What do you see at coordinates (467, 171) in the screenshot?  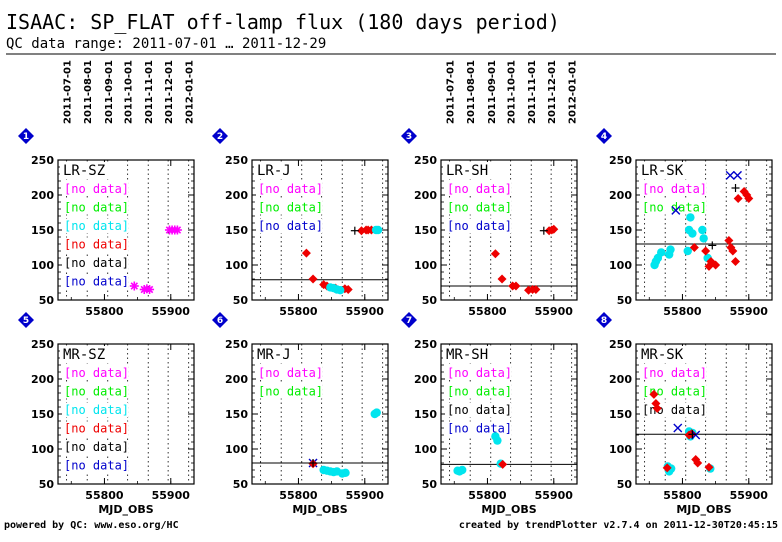 I see `panel-label: LR-SH` at bounding box center [467, 171].